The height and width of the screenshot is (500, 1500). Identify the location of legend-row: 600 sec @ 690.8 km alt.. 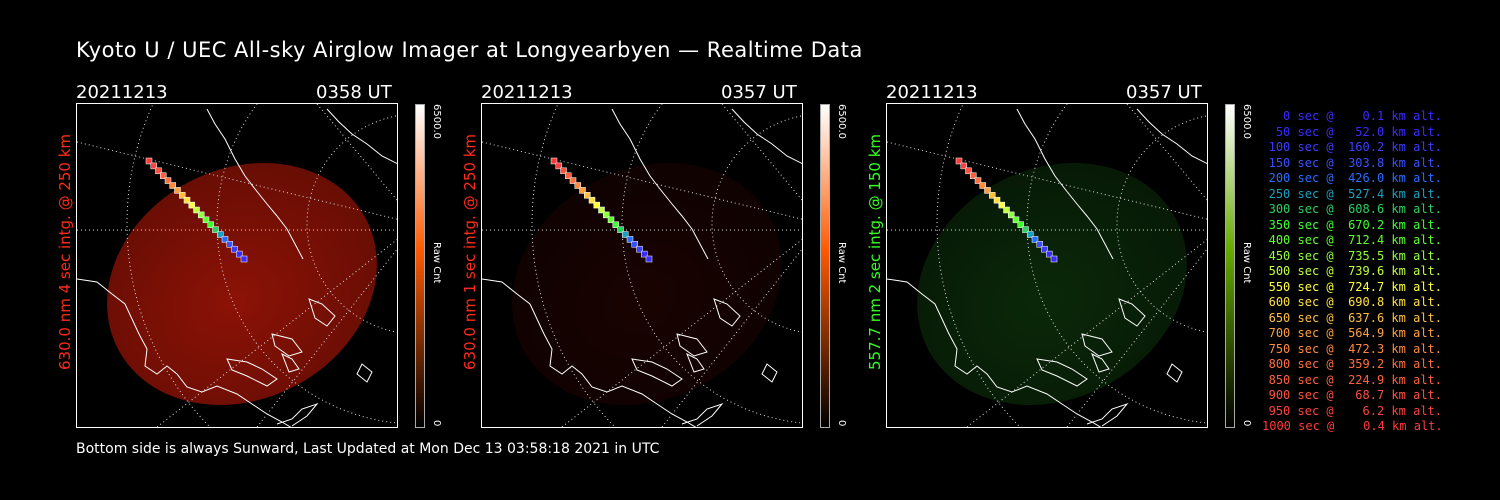
(1355, 302).